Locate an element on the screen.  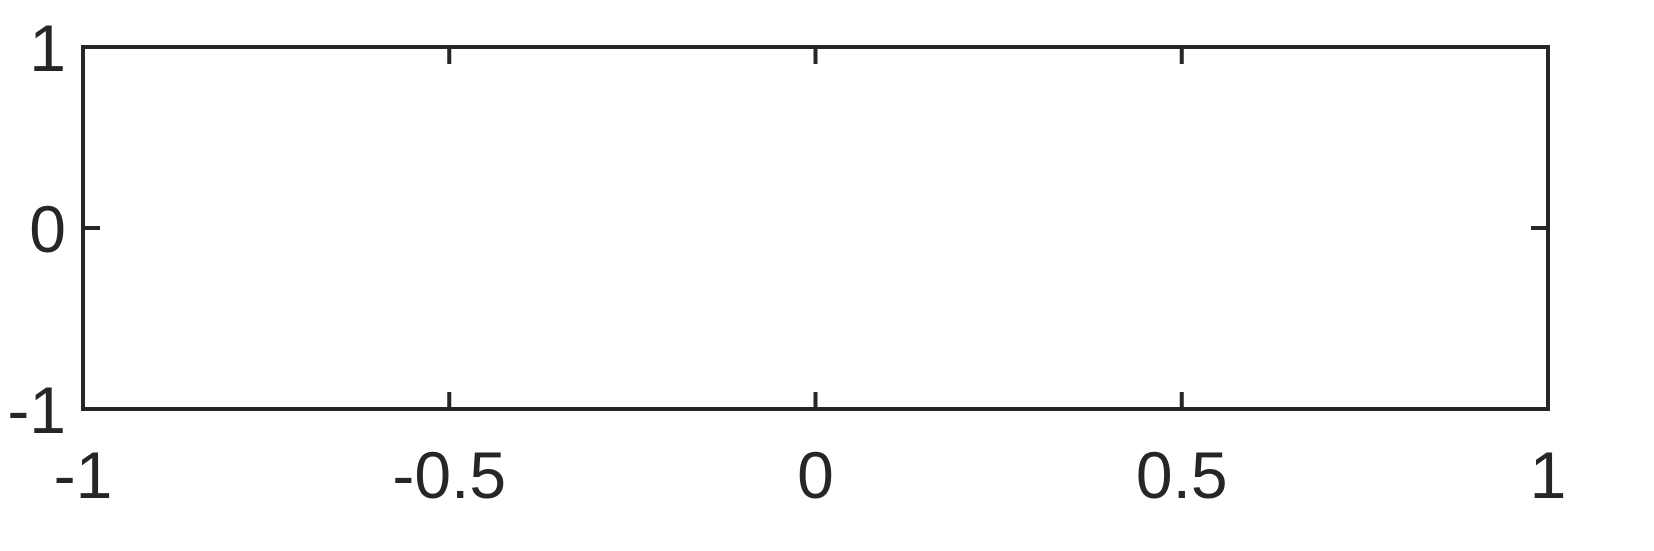
x-tick-label: 1 is located at coordinates (1548, 475).